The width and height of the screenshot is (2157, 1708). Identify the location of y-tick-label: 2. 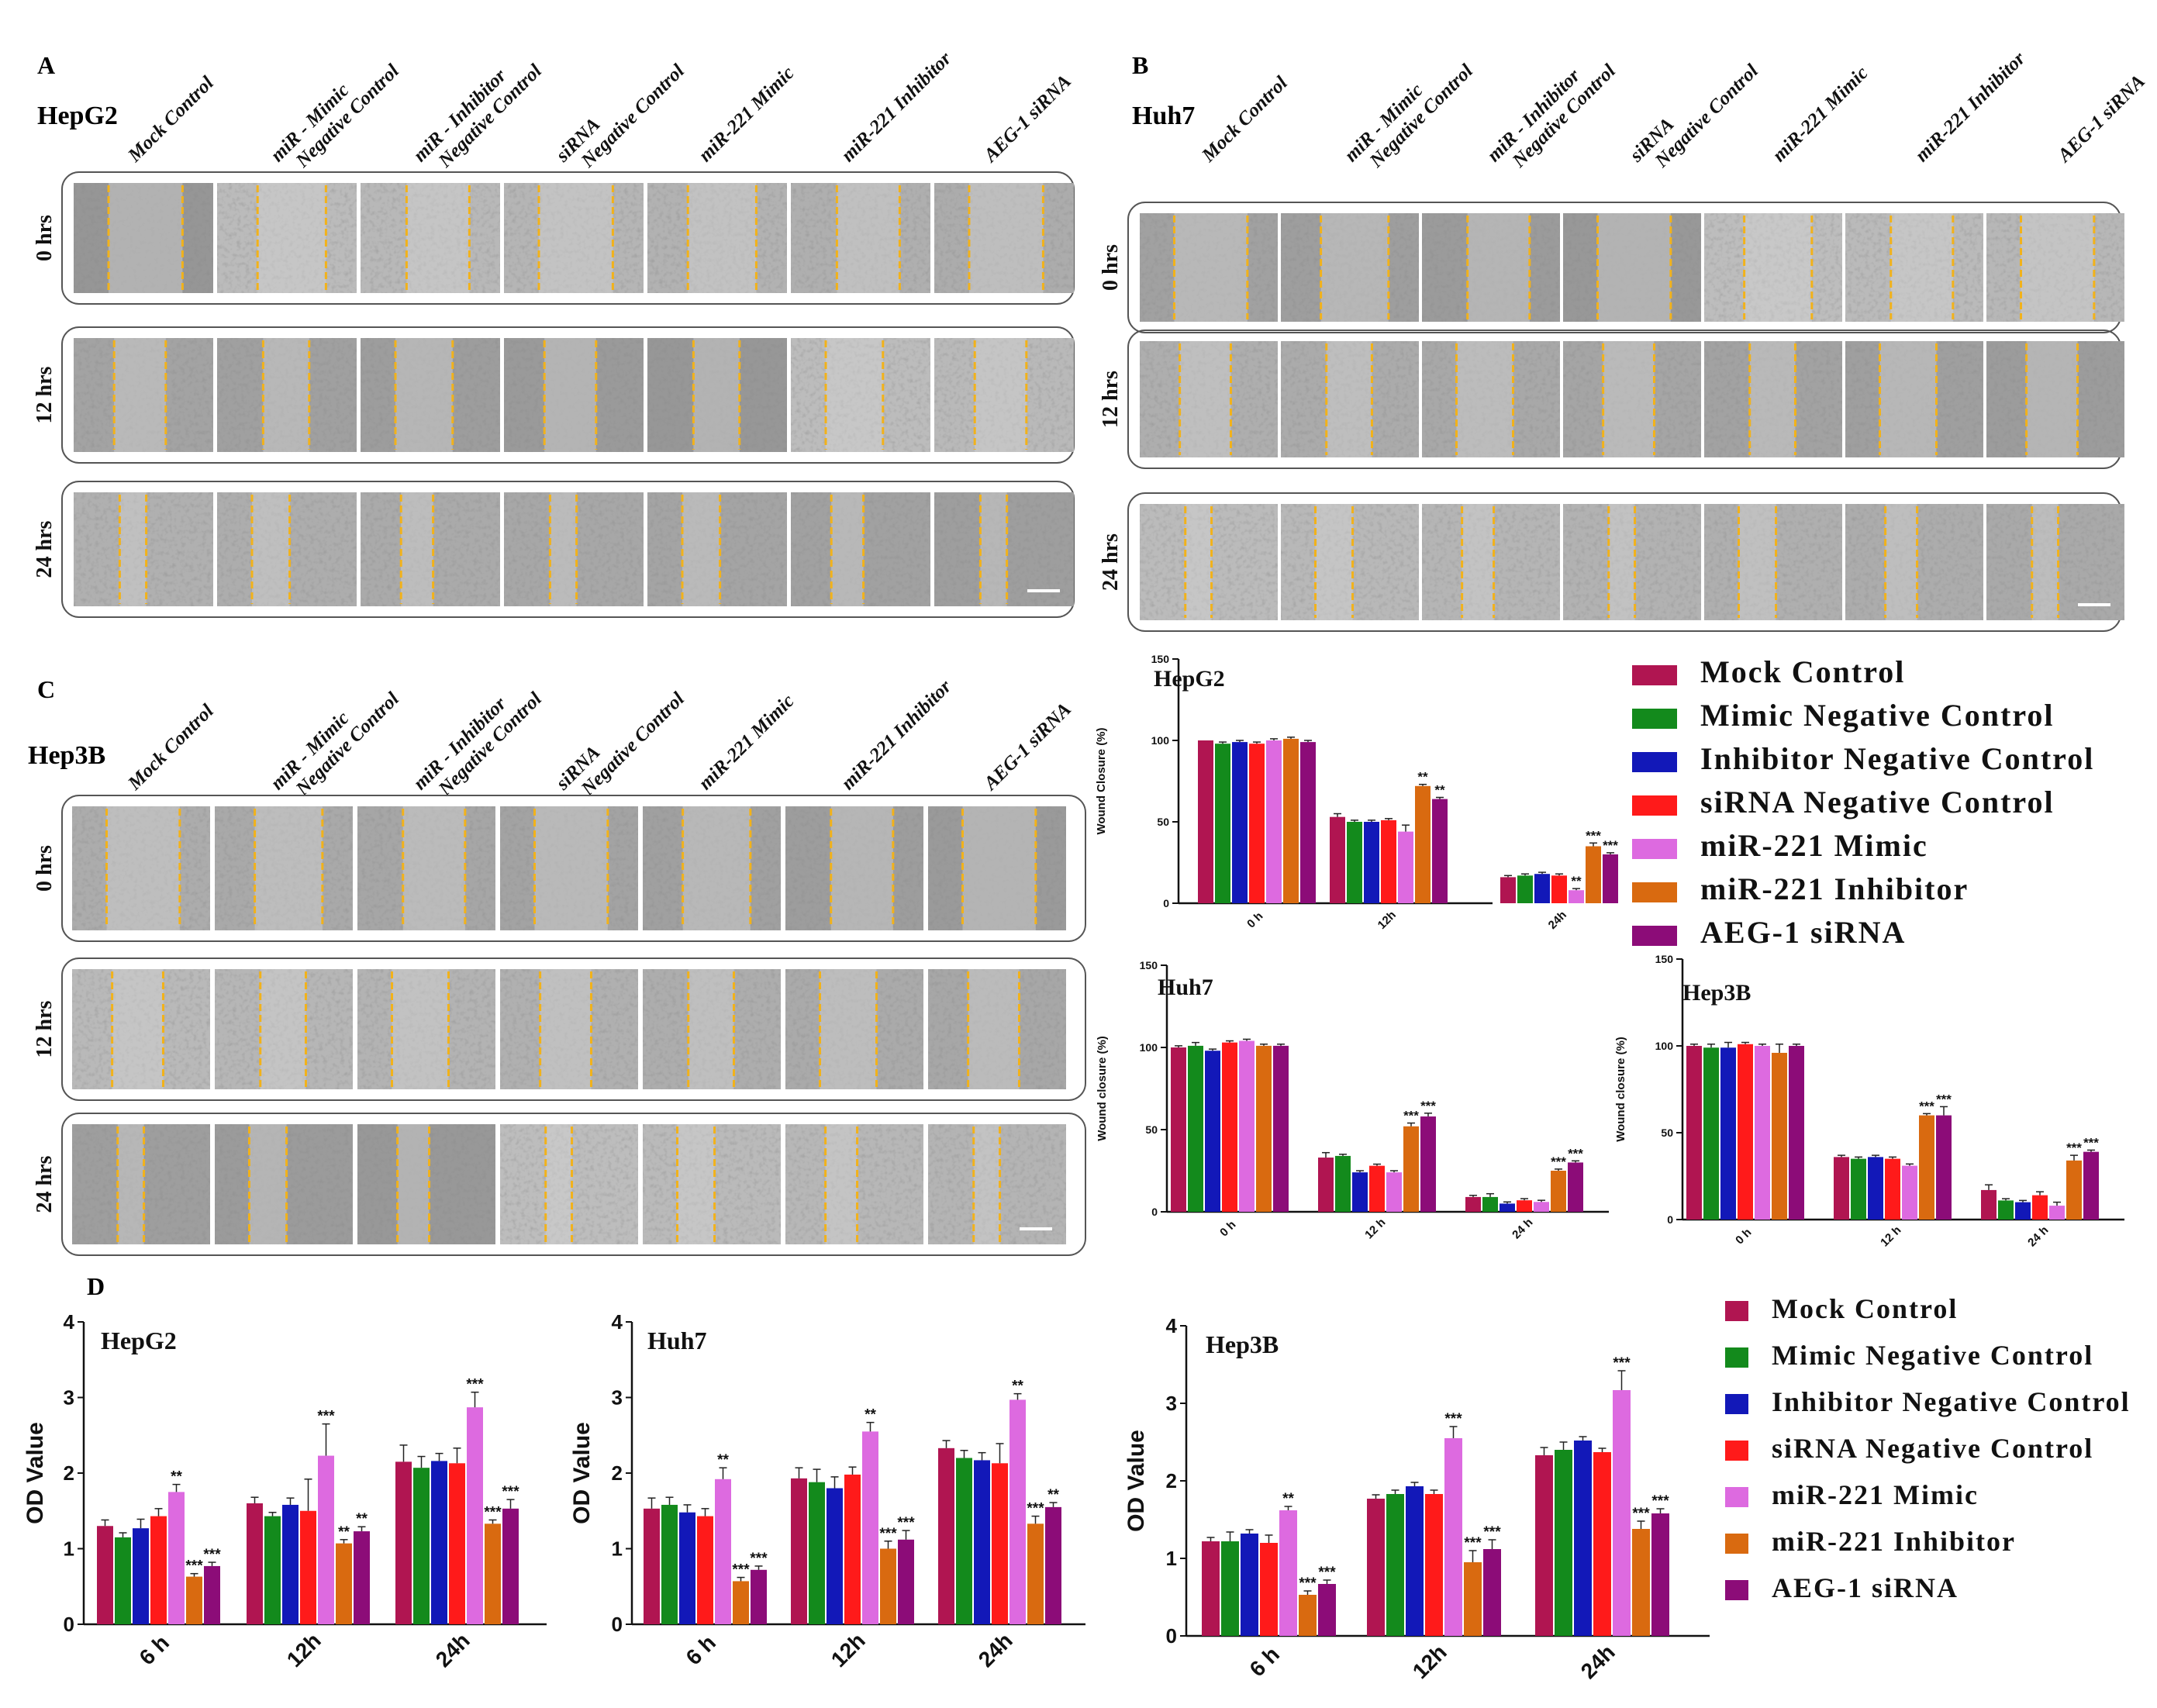
(69, 1473).